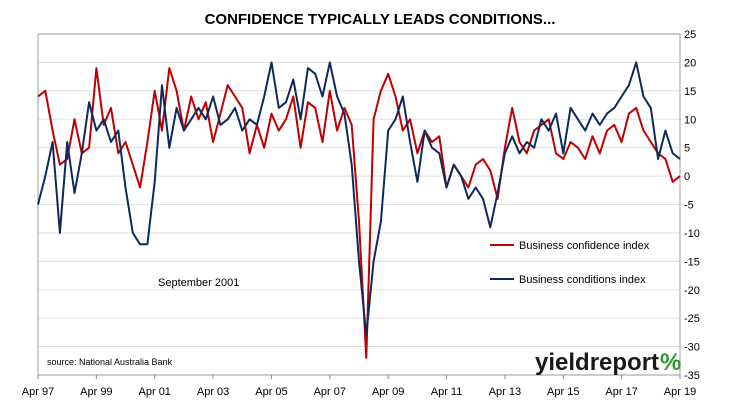  I want to click on annotation-september-2001: September 2001, so click(198, 283).